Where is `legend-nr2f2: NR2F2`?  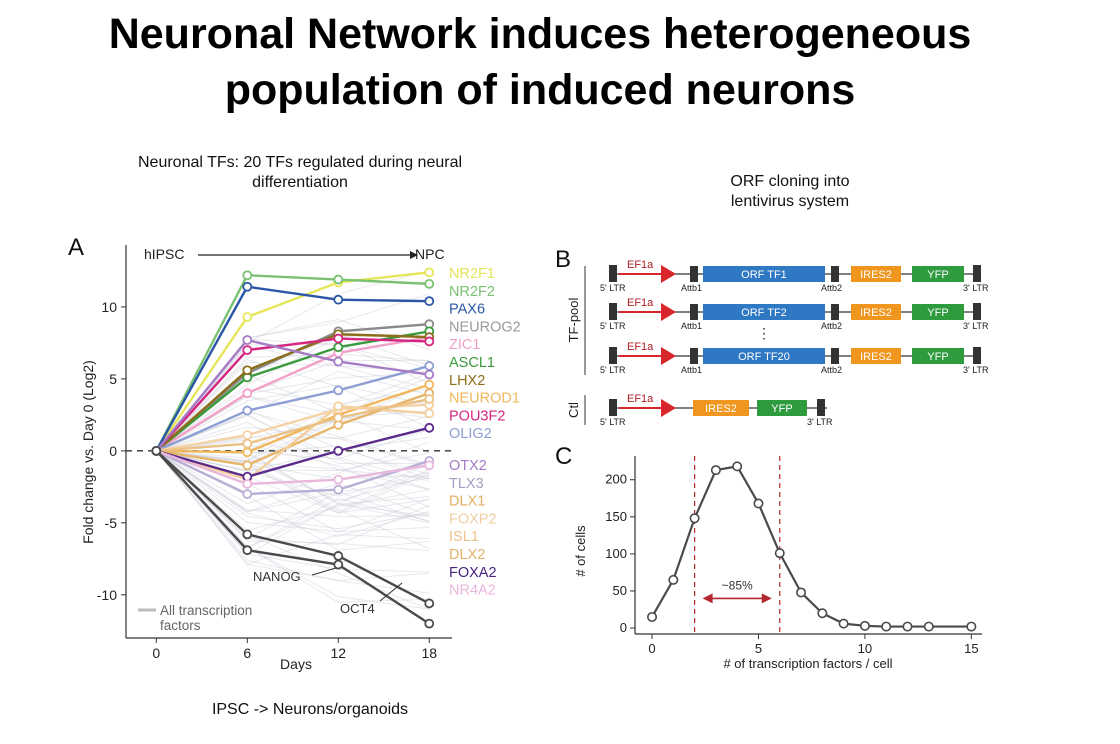
legend-nr2f2: NR2F2 is located at coordinates (472, 292).